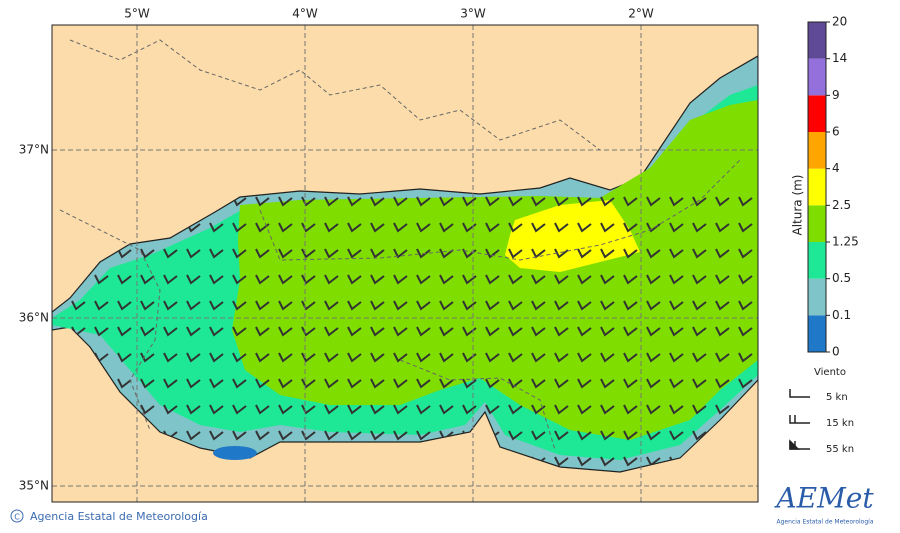 Image resolution: width=900 pixels, height=533 pixels. Describe the element at coordinates (305, 14) in the screenshot. I see `lon-label: 4°W` at that location.